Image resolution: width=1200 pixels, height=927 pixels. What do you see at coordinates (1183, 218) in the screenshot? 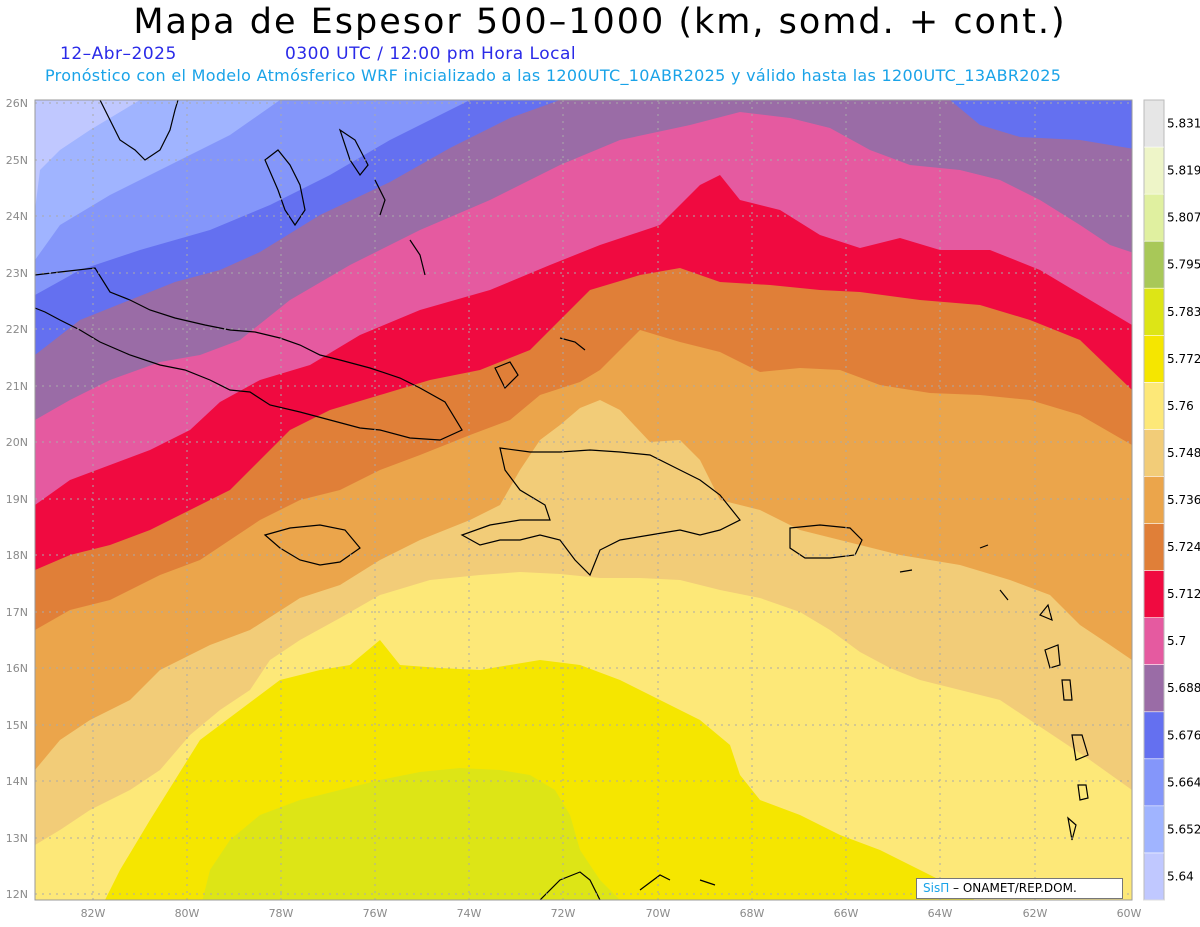
I see `colorbar-label: 5.807` at bounding box center [1183, 218].